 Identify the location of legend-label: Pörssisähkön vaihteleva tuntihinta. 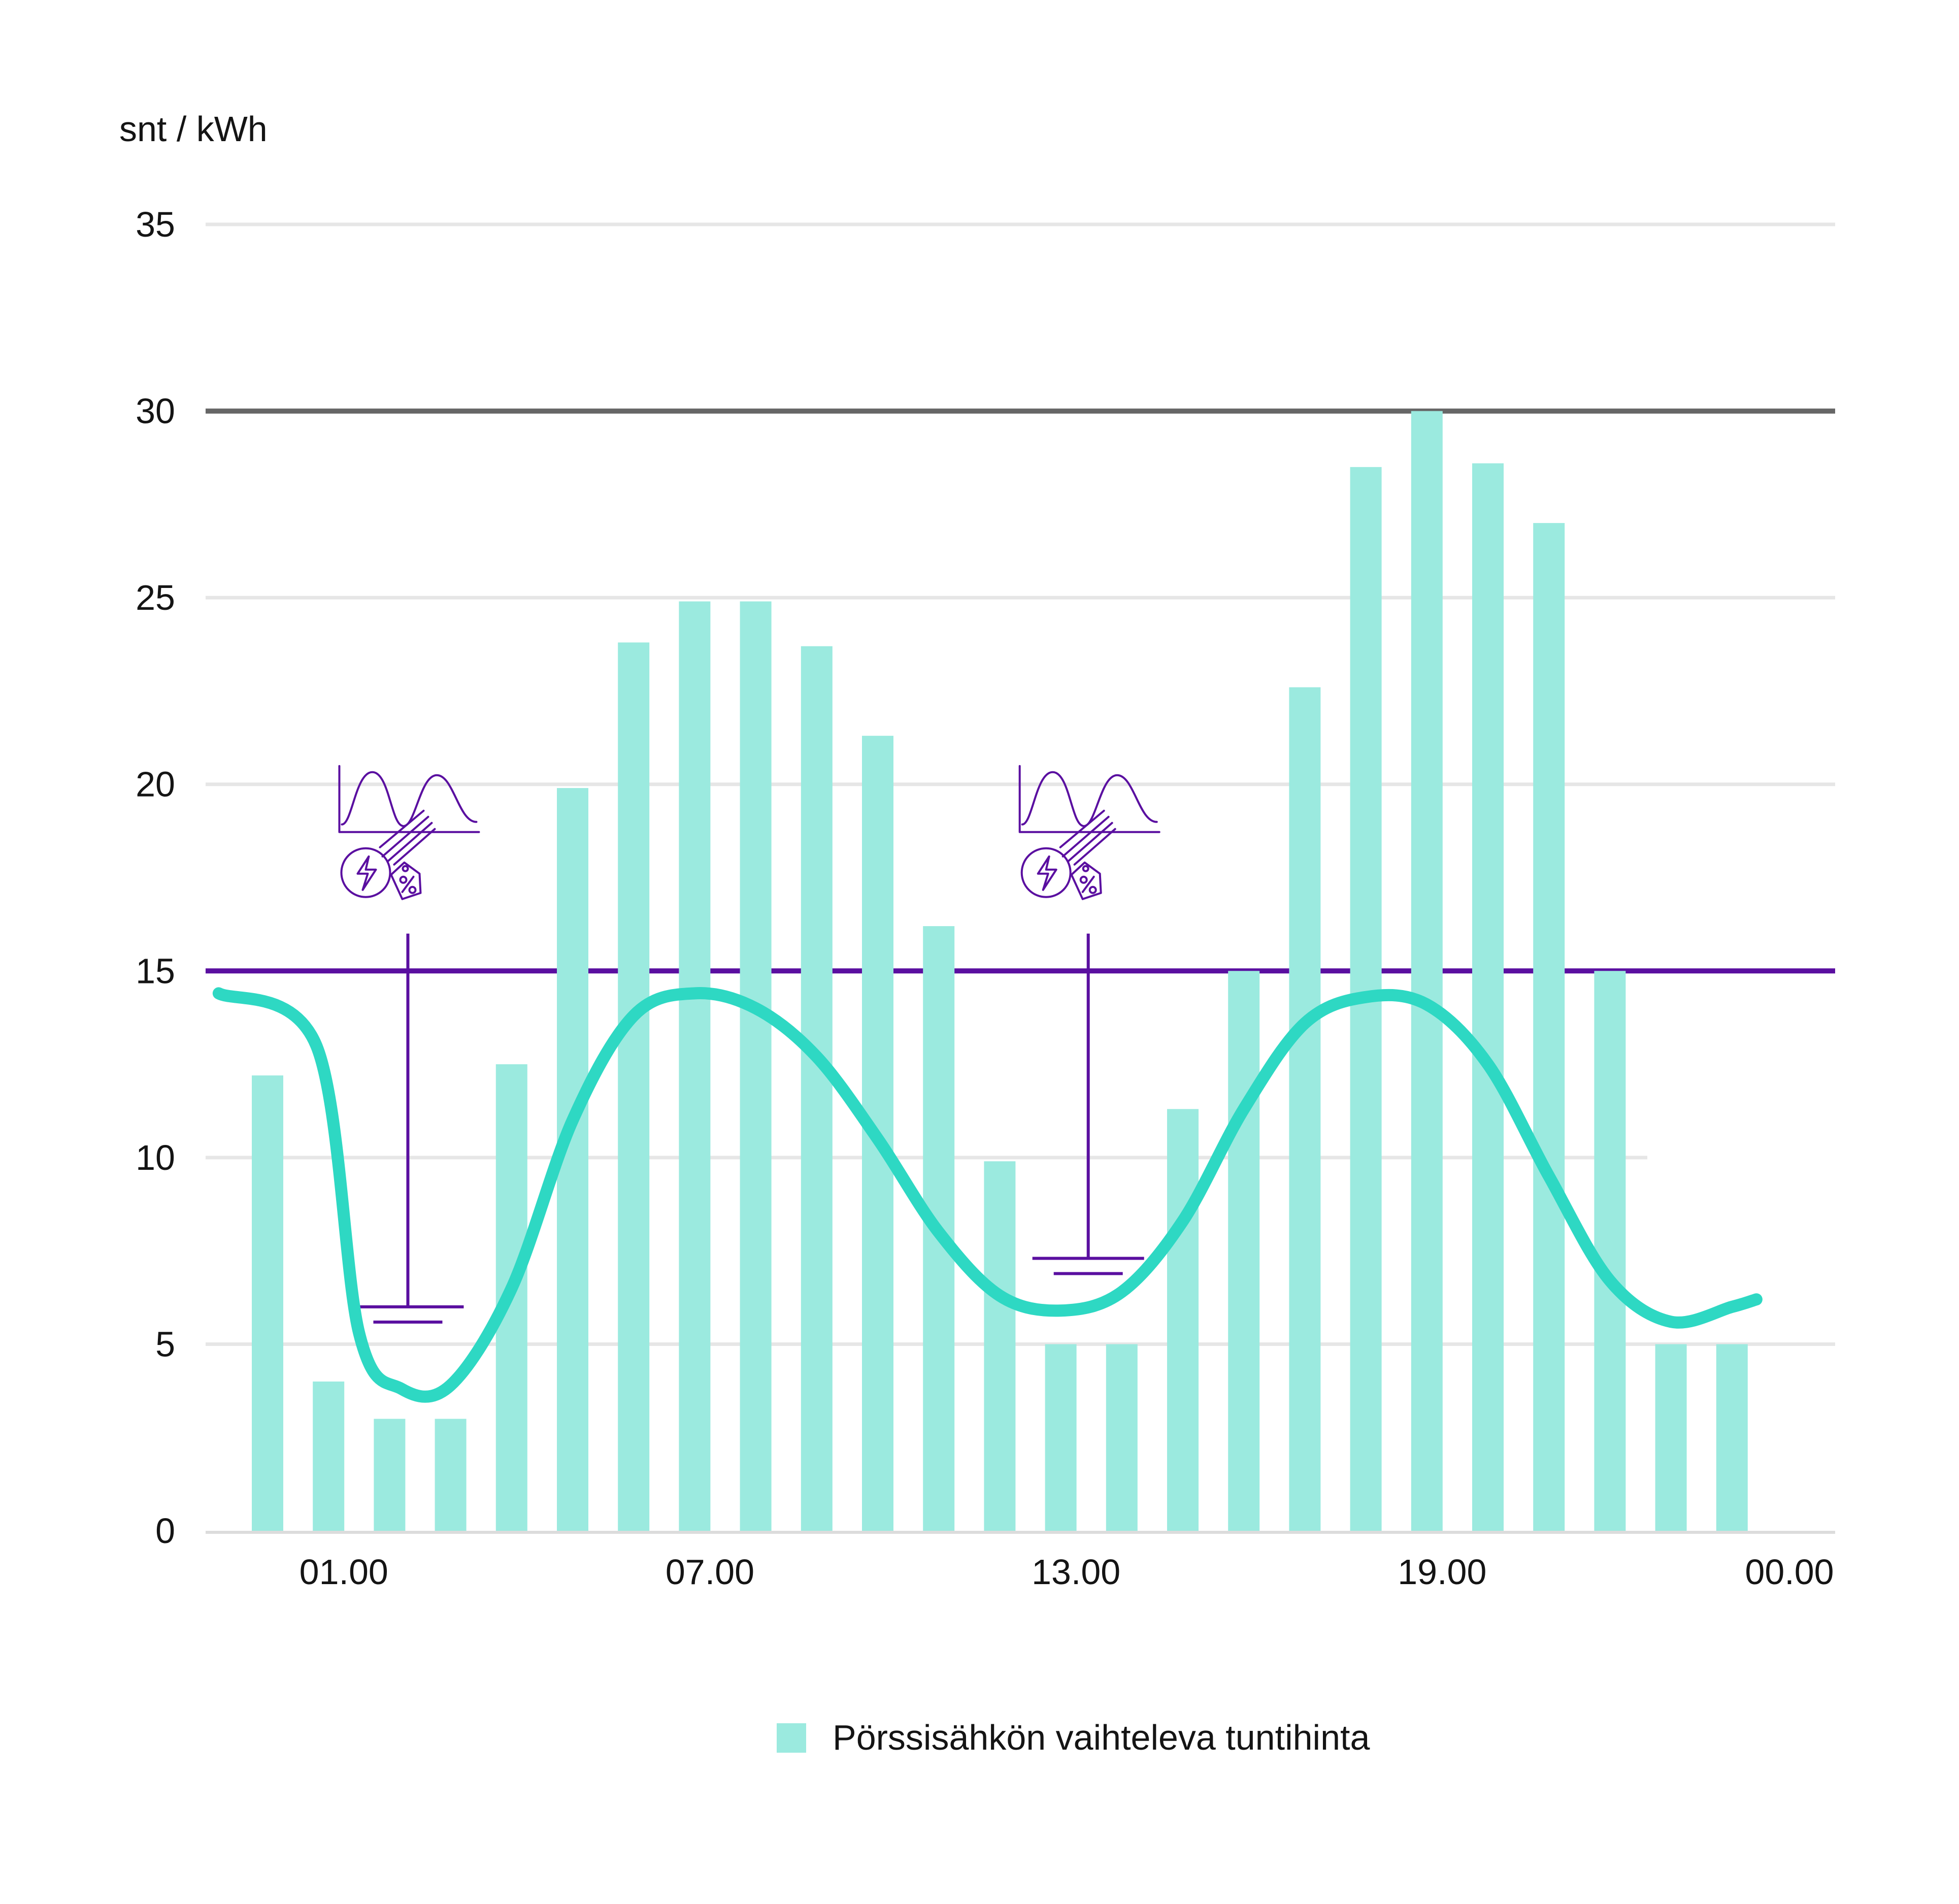
(1101, 1738).